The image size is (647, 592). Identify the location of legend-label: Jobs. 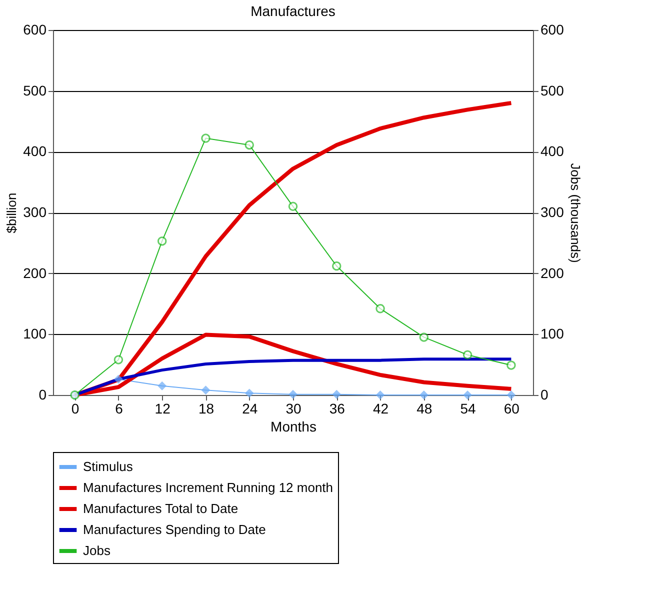
(97, 550).